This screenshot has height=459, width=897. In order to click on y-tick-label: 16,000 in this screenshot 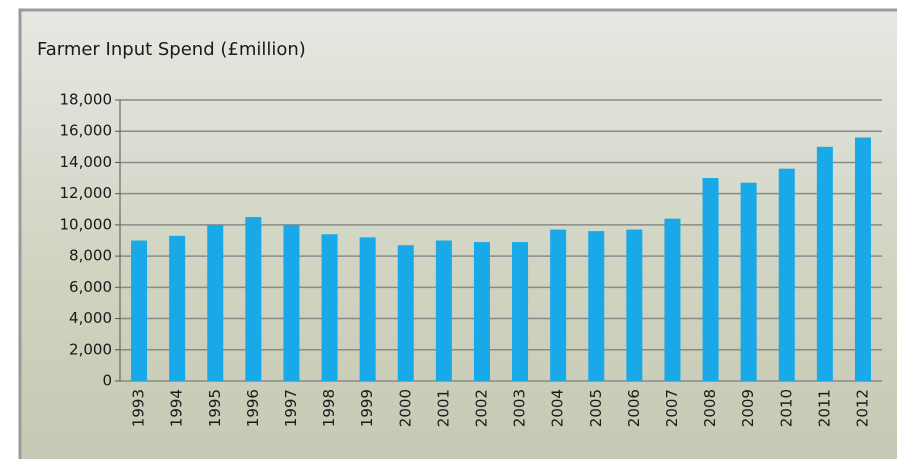, I will do `click(86, 131)`.